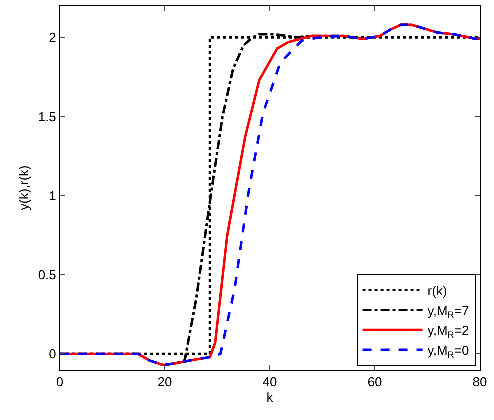 Image resolution: width=494 pixels, height=420 pixels. What do you see at coordinates (24, 188) in the screenshot?
I see `y-axis-title: y(k),r(k)` at bounding box center [24, 188].